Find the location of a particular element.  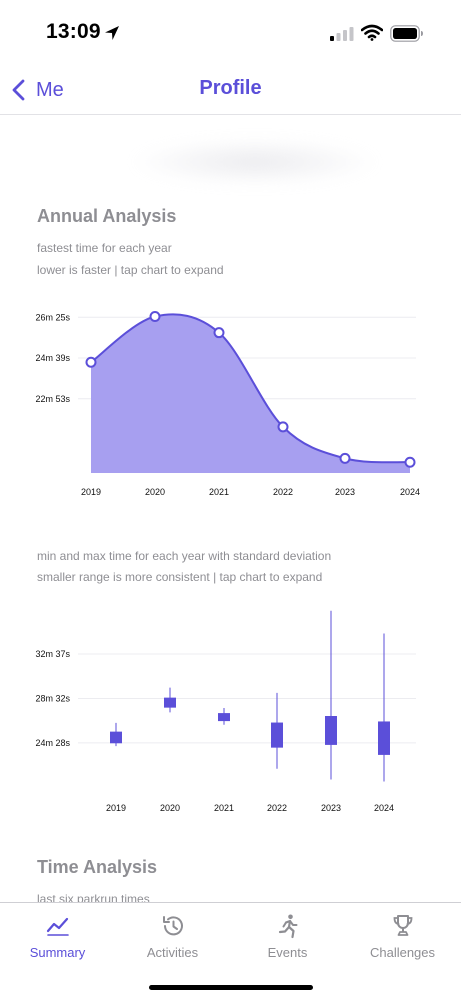

chart-line-icon is located at coordinates (57, 926).